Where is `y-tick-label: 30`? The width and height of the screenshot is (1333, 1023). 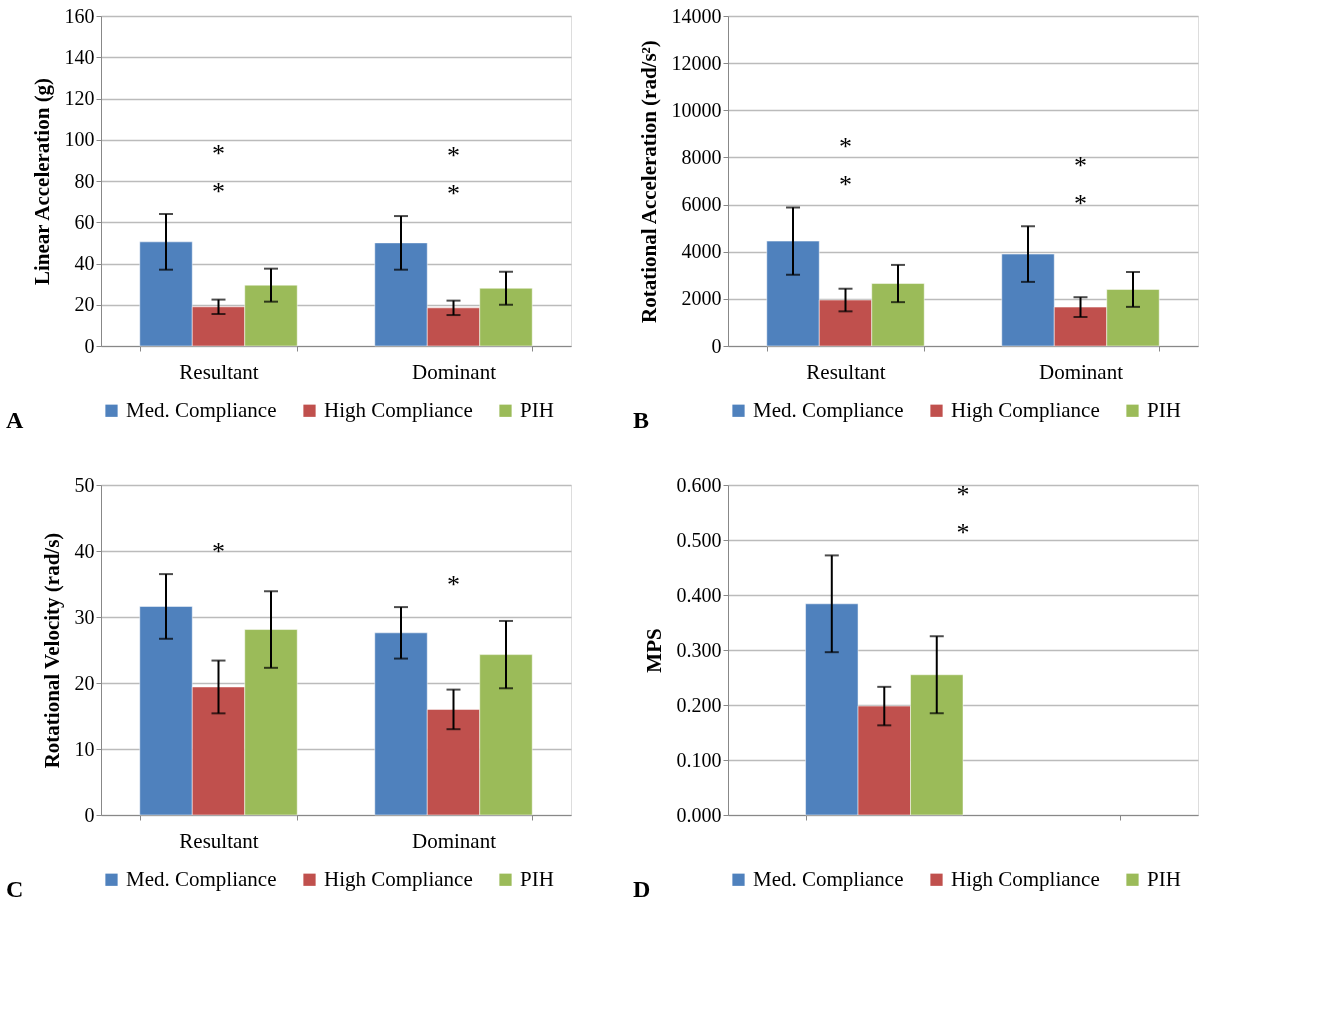
y-tick-label: 30 is located at coordinates (84, 616).